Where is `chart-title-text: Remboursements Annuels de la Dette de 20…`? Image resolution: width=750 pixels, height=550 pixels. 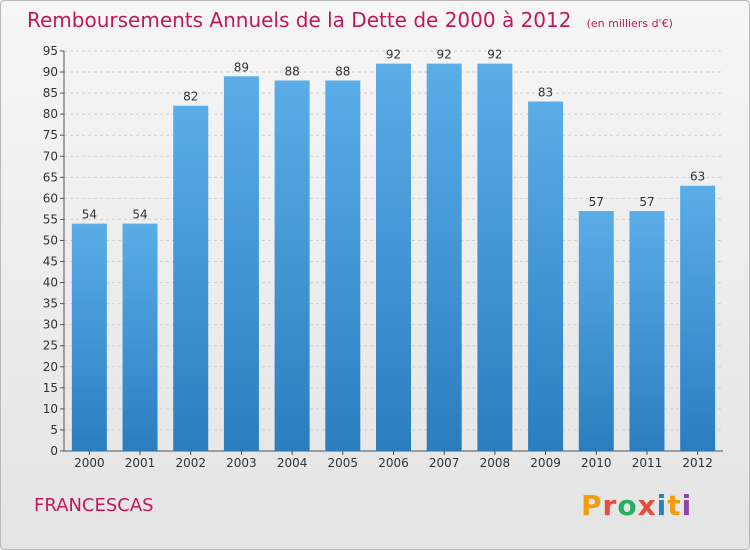 chart-title-text: Remboursements Annuels de la Dette de 20… is located at coordinates (299, 20).